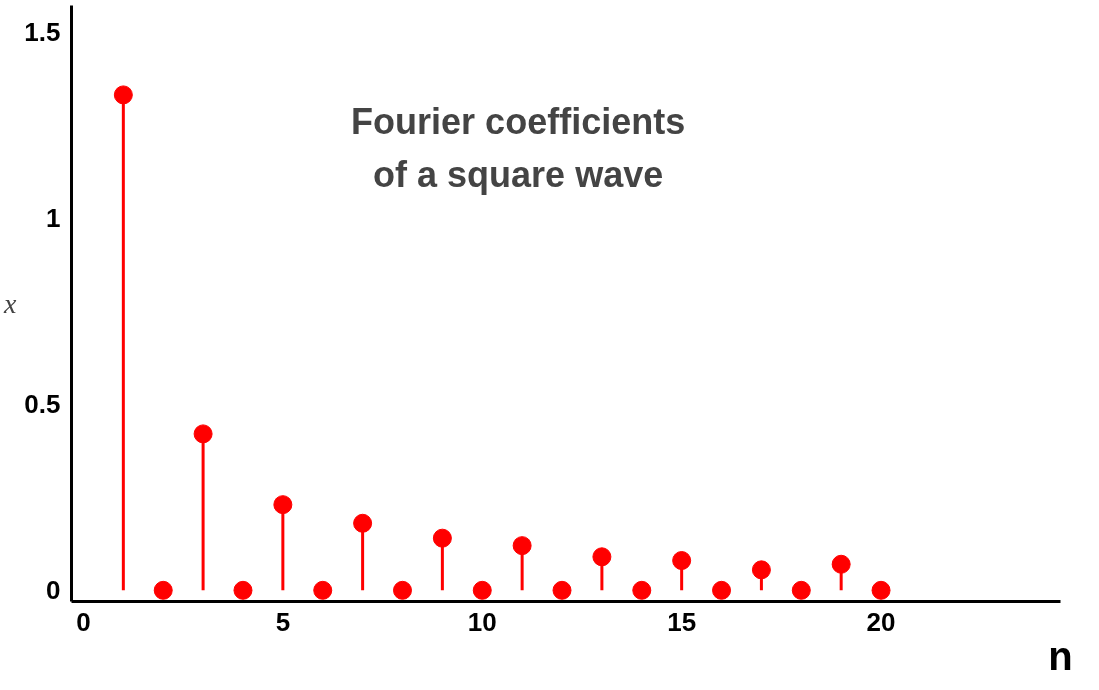  I want to click on y-tick-label: 0.5, so click(42, 404).